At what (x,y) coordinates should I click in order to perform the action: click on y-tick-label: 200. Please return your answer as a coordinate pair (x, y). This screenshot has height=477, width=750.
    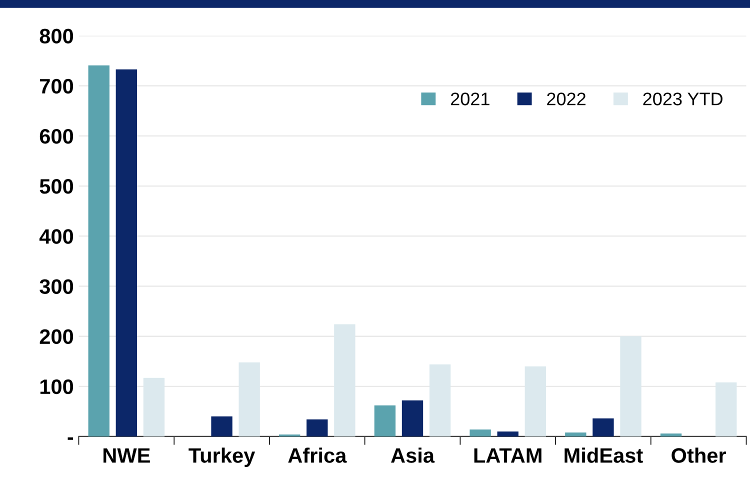
    Looking at the image, I should click on (57, 336).